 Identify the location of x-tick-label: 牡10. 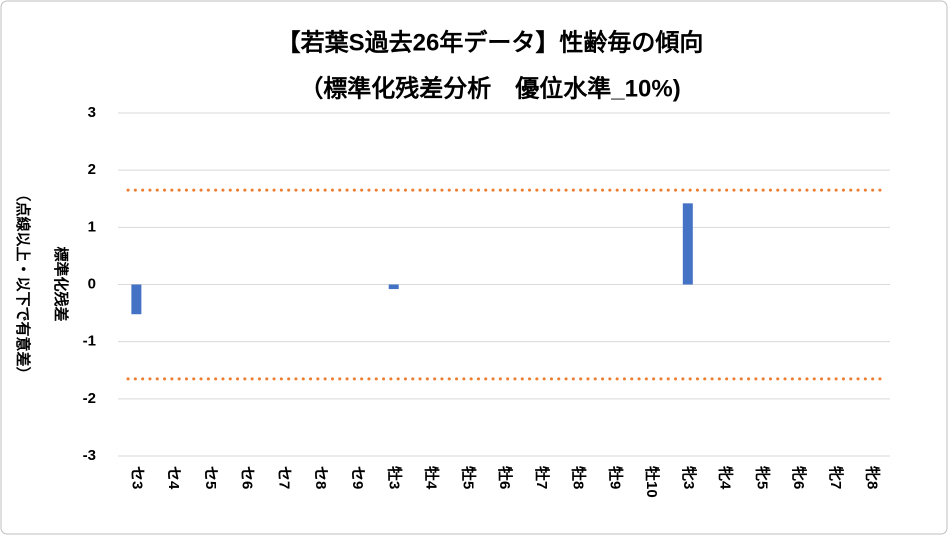
(652, 482).